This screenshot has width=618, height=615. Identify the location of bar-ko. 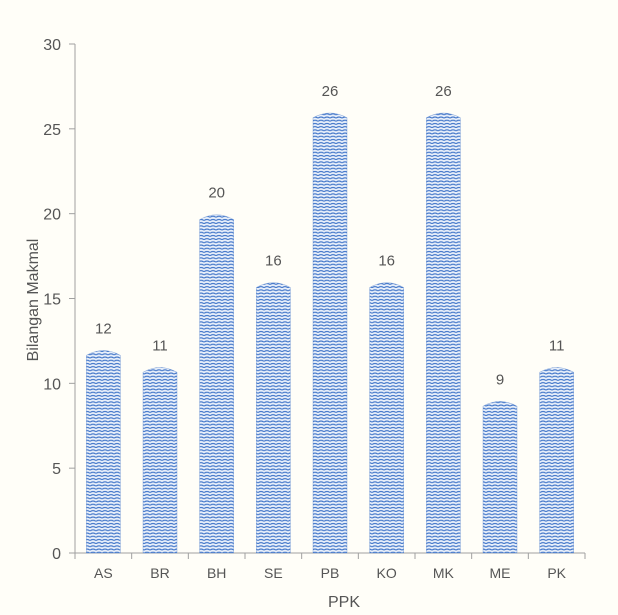
(386, 418).